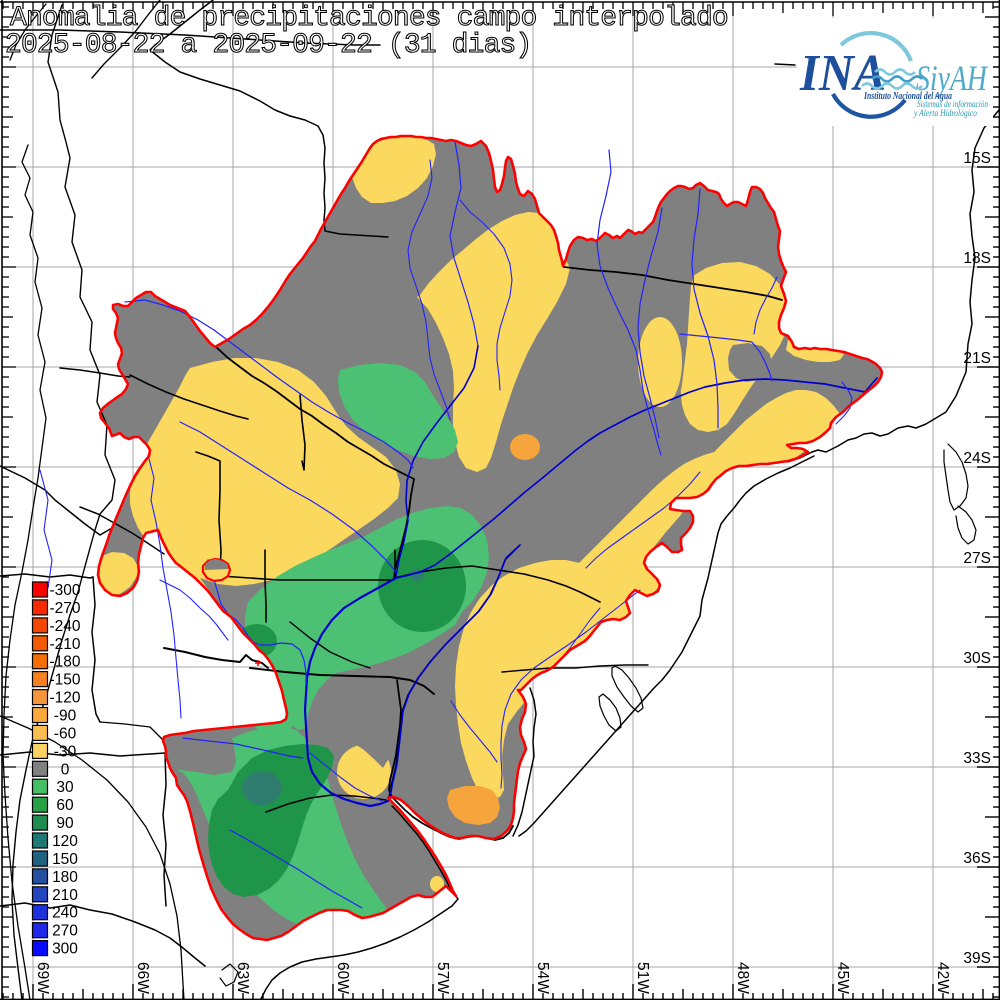 The height and width of the screenshot is (1000, 1000). I want to click on svg-text: 27S, so click(977, 558).